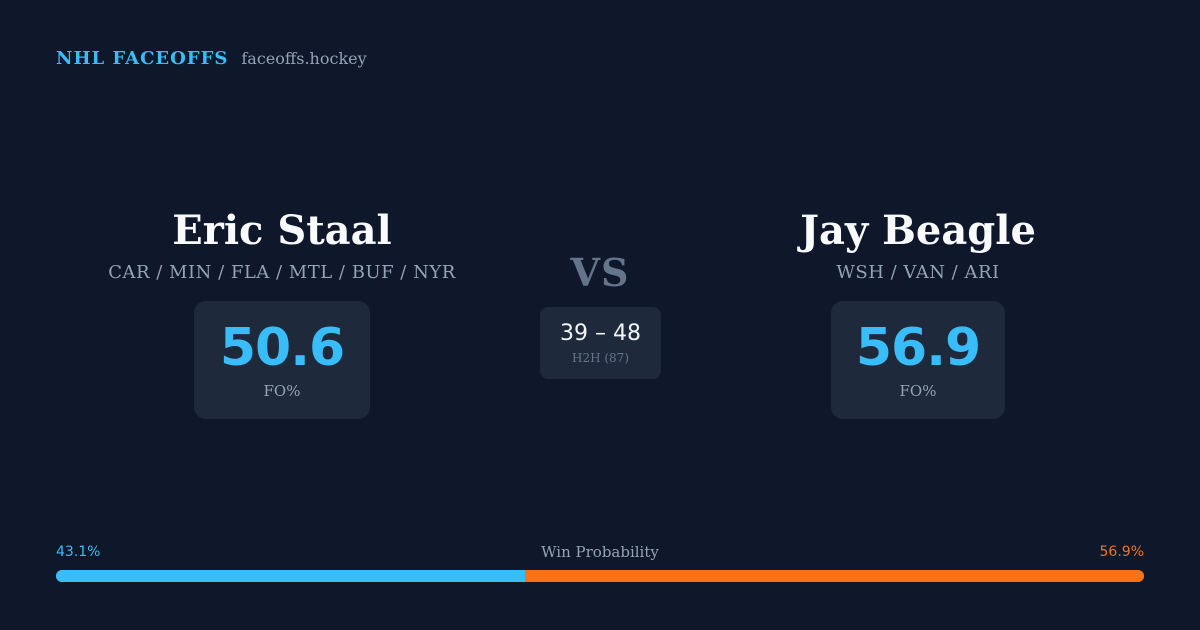  What do you see at coordinates (918, 272) in the screenshot?
I see `player-right-teams: WSH / VAN / ARI` at bounding box center [918, 272].